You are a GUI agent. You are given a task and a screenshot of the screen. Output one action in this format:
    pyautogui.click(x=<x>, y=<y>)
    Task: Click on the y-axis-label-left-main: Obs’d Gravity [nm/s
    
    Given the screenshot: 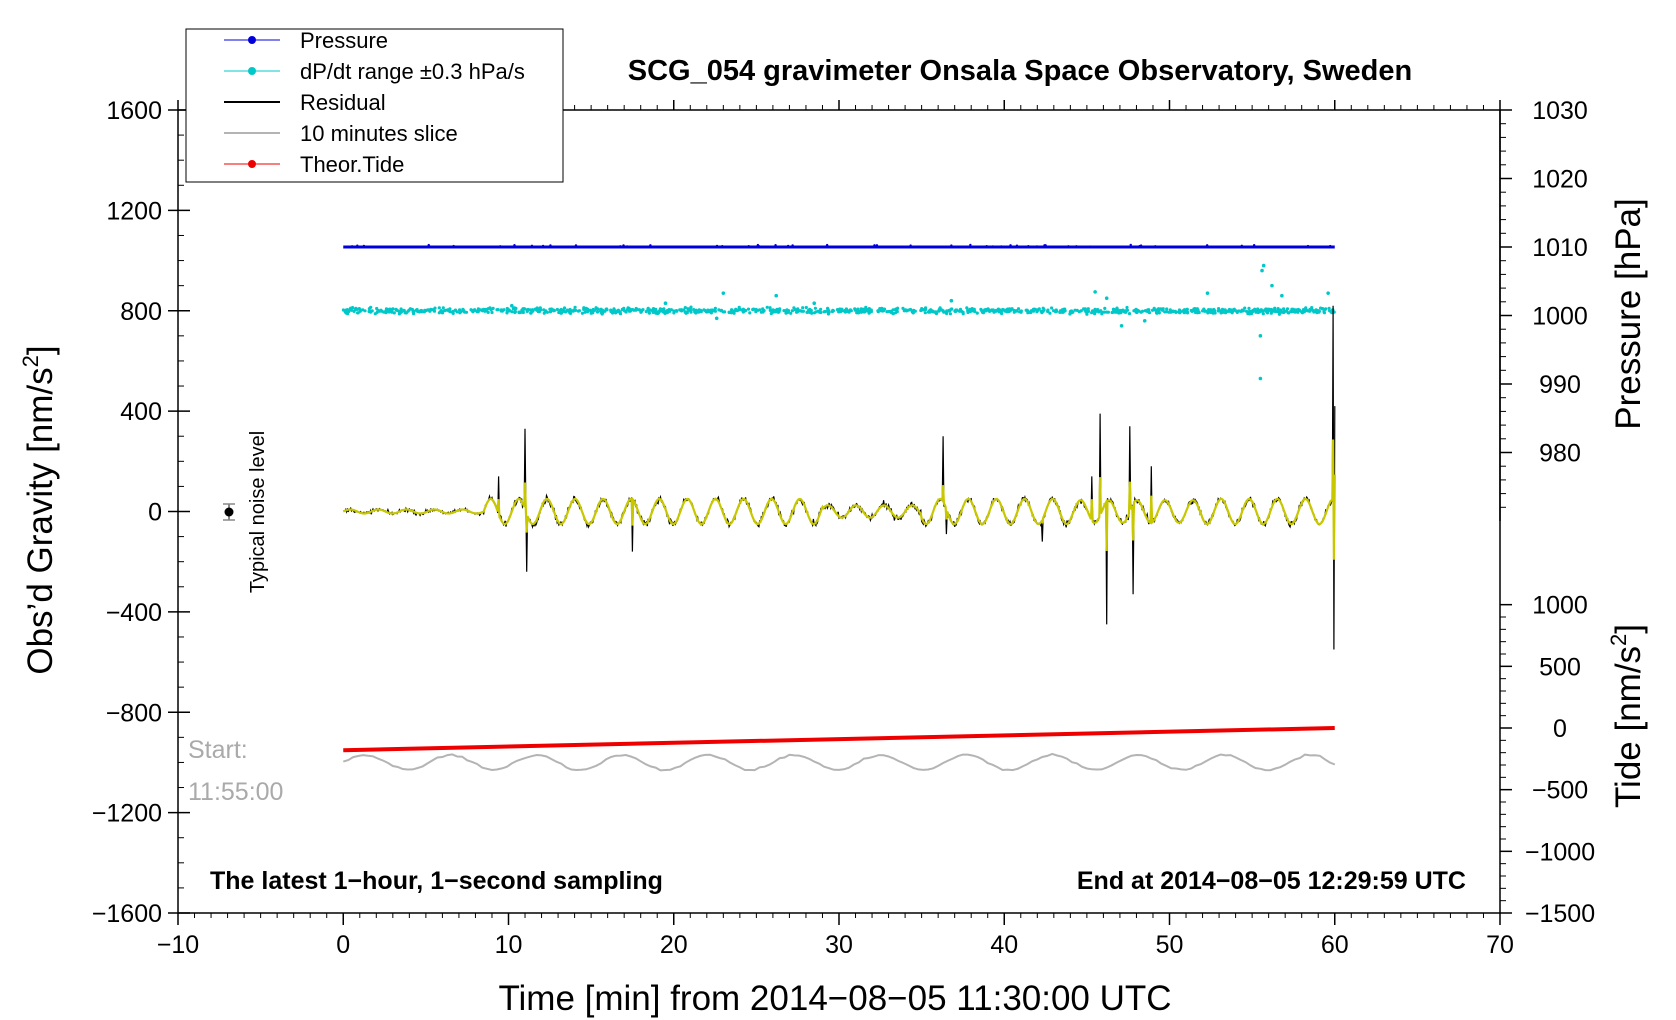 What is the action you would take?
    pyautogui.click(x=40, y=520)
    